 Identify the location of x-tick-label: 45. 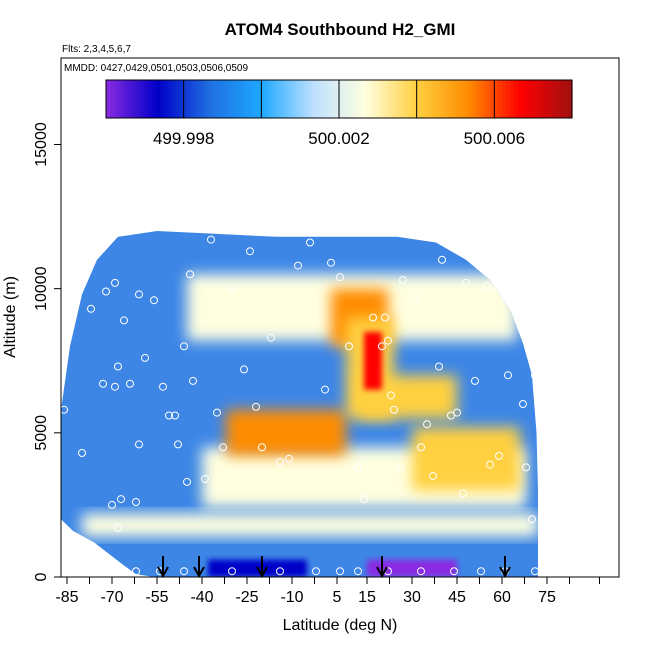
(457, 597).